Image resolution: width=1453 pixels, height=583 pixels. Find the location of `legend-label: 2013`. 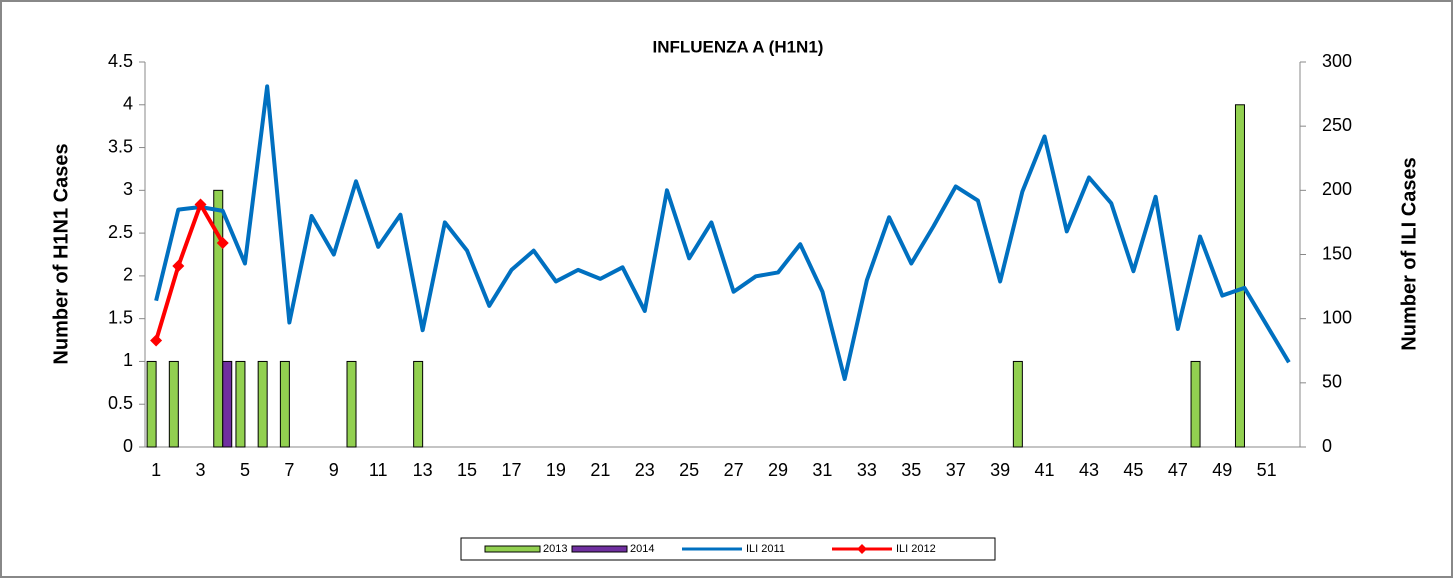

legend-label: 2013 is located at coordinates (555, 549).